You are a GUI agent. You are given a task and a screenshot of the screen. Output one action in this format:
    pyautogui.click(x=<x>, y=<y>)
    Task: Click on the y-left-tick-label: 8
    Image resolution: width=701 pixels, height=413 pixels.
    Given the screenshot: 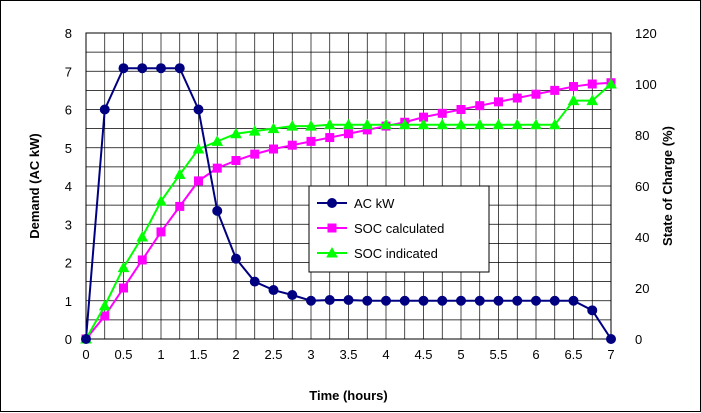 What is the action you would take?
    pyautogui.click(x=68, y=33)
    